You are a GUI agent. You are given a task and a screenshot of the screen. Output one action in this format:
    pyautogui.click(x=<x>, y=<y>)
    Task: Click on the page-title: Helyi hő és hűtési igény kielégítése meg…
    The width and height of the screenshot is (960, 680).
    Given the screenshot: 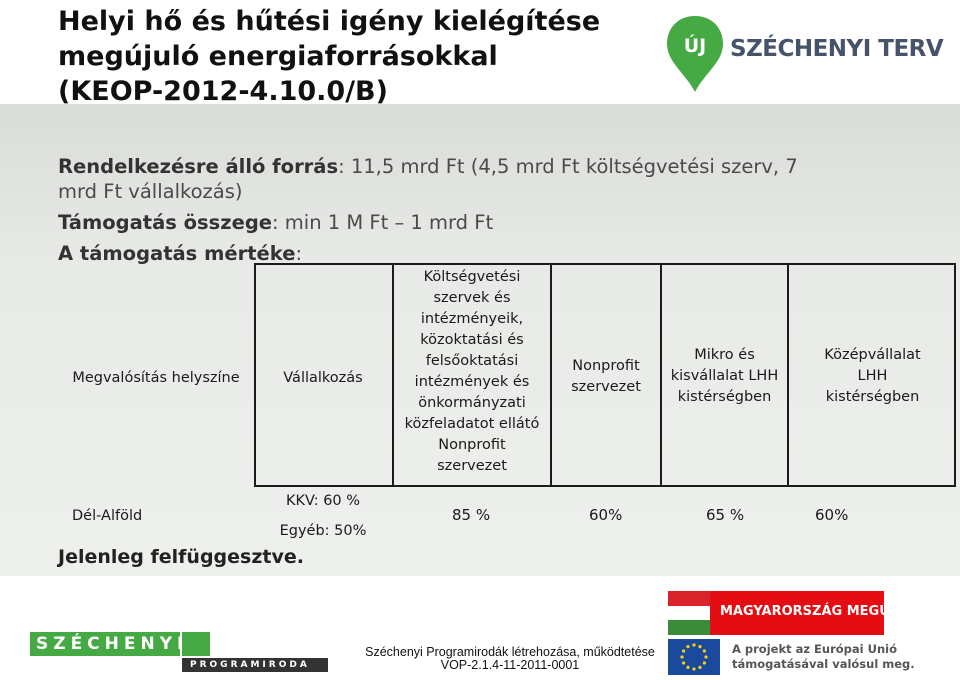 What is the action you would take?
    pyautogui.click(x=358, y=56)
    